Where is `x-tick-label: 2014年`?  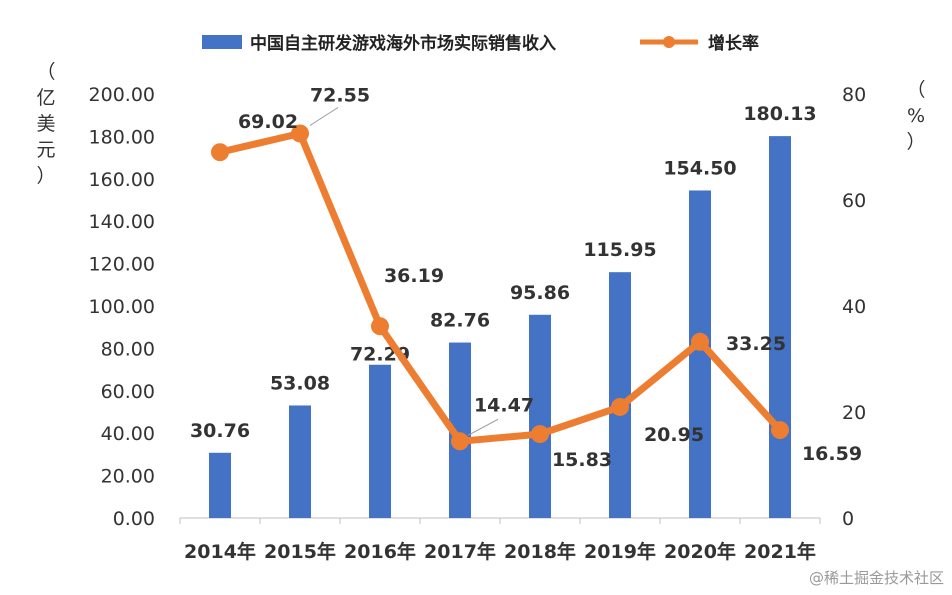 x-tick-label: 2014年 is located at coordinates (220, 551).